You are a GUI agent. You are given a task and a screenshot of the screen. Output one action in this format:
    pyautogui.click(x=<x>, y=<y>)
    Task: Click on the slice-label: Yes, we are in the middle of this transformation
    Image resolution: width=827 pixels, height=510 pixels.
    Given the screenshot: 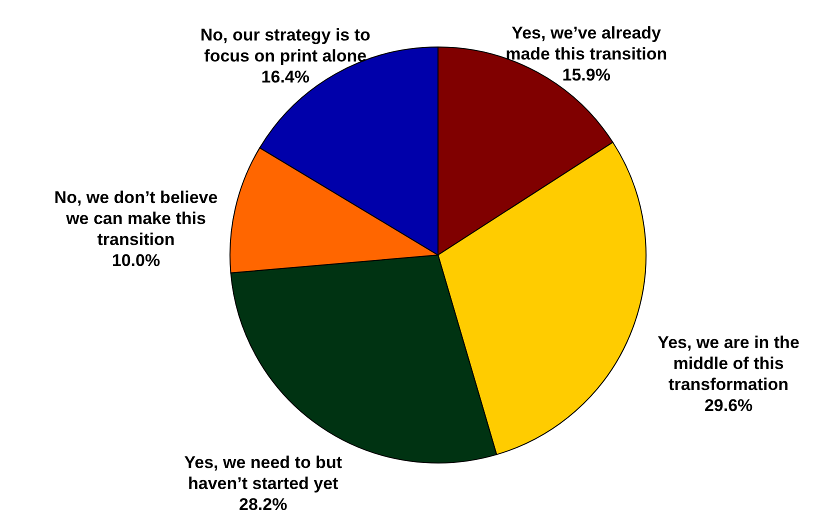 What is the action you would take?
    pyautogui.click(x=729, y=363)
    